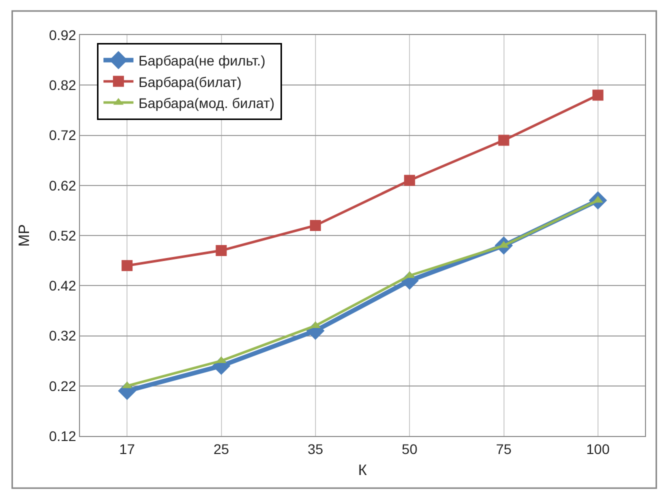 The image size is (663, 491). I want to click on legend-label: Барбара(мод. билат), so click(206, 102).